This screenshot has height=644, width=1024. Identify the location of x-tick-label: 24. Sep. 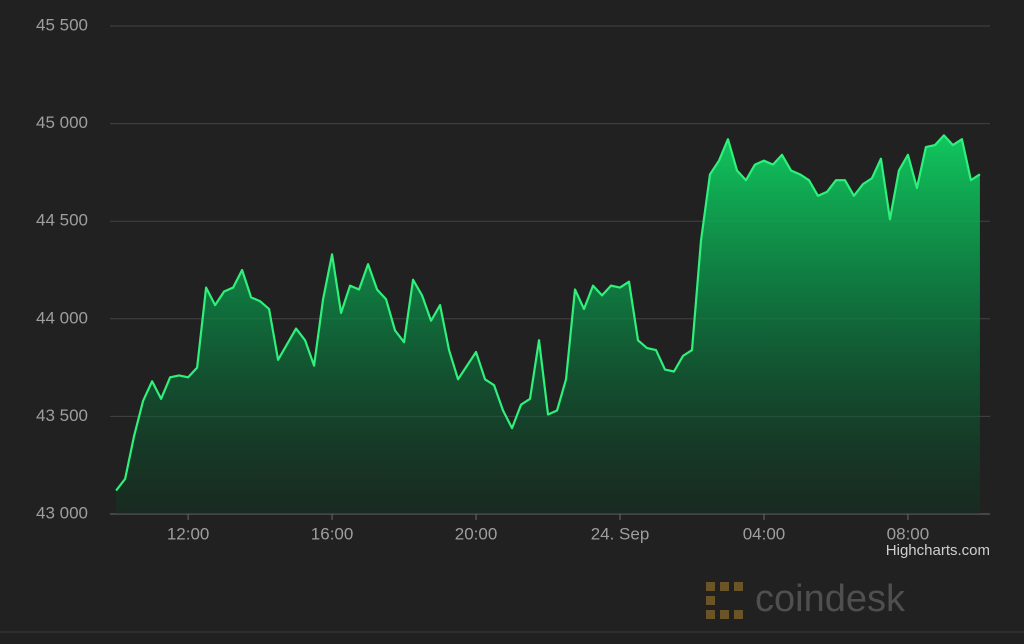
(620, 533).